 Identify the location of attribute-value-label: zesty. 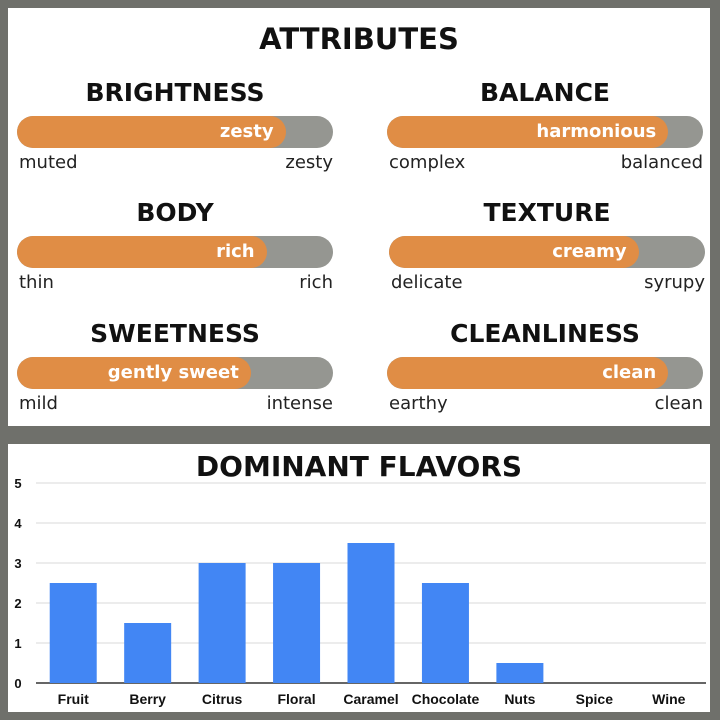
(246, 131).